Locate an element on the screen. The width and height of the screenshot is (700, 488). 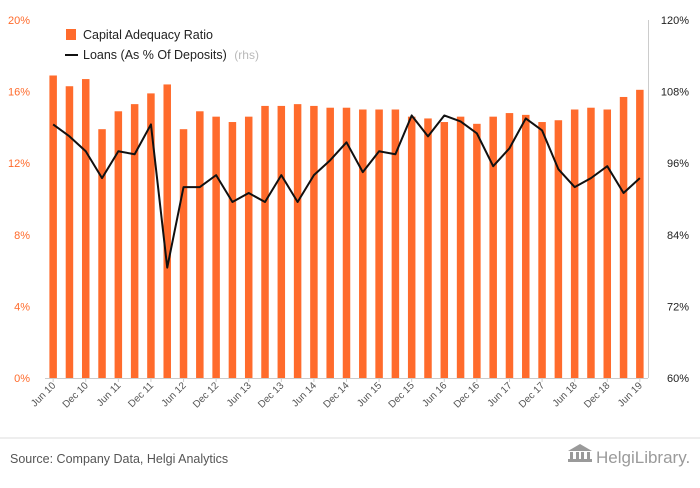
legend-label-bar: Capital Adequacy Ratio is located at coordinates (148, 35).